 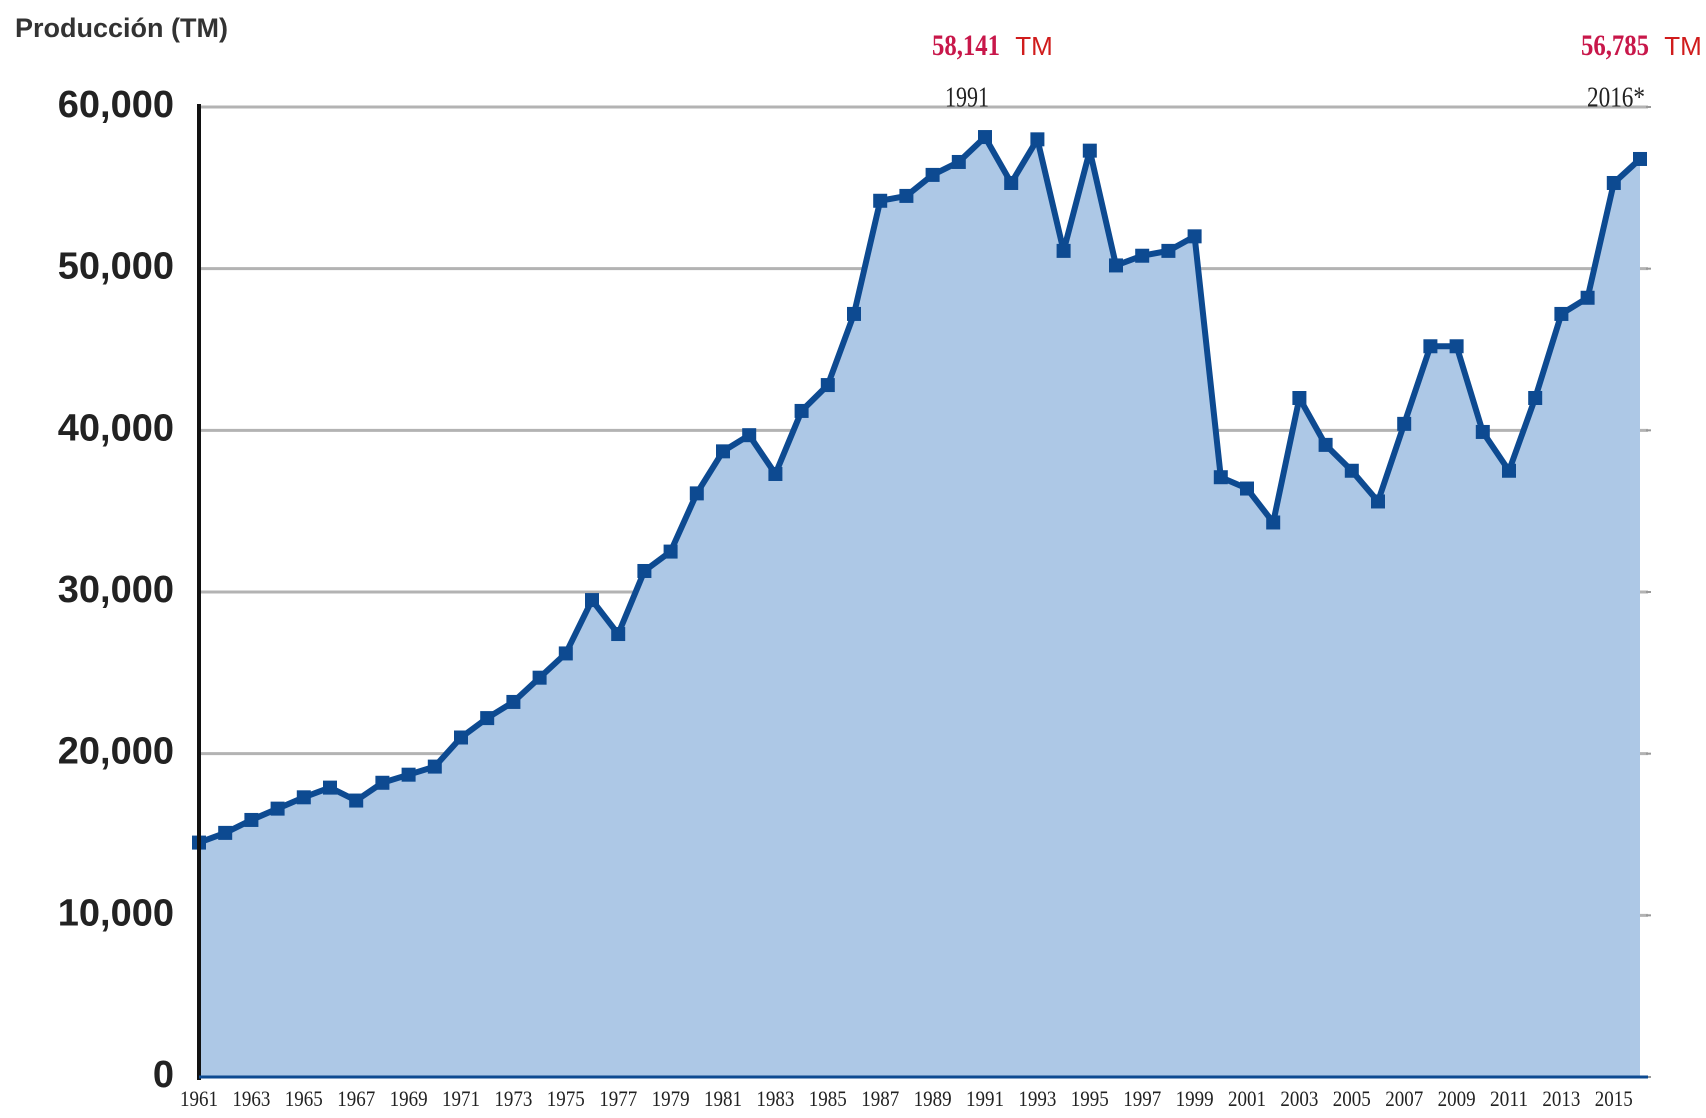 What do you see at coordinates (1195, 1098) in the screenshot?
I see `x-tick-label: 1999` at bounding box center [1195, 1098].